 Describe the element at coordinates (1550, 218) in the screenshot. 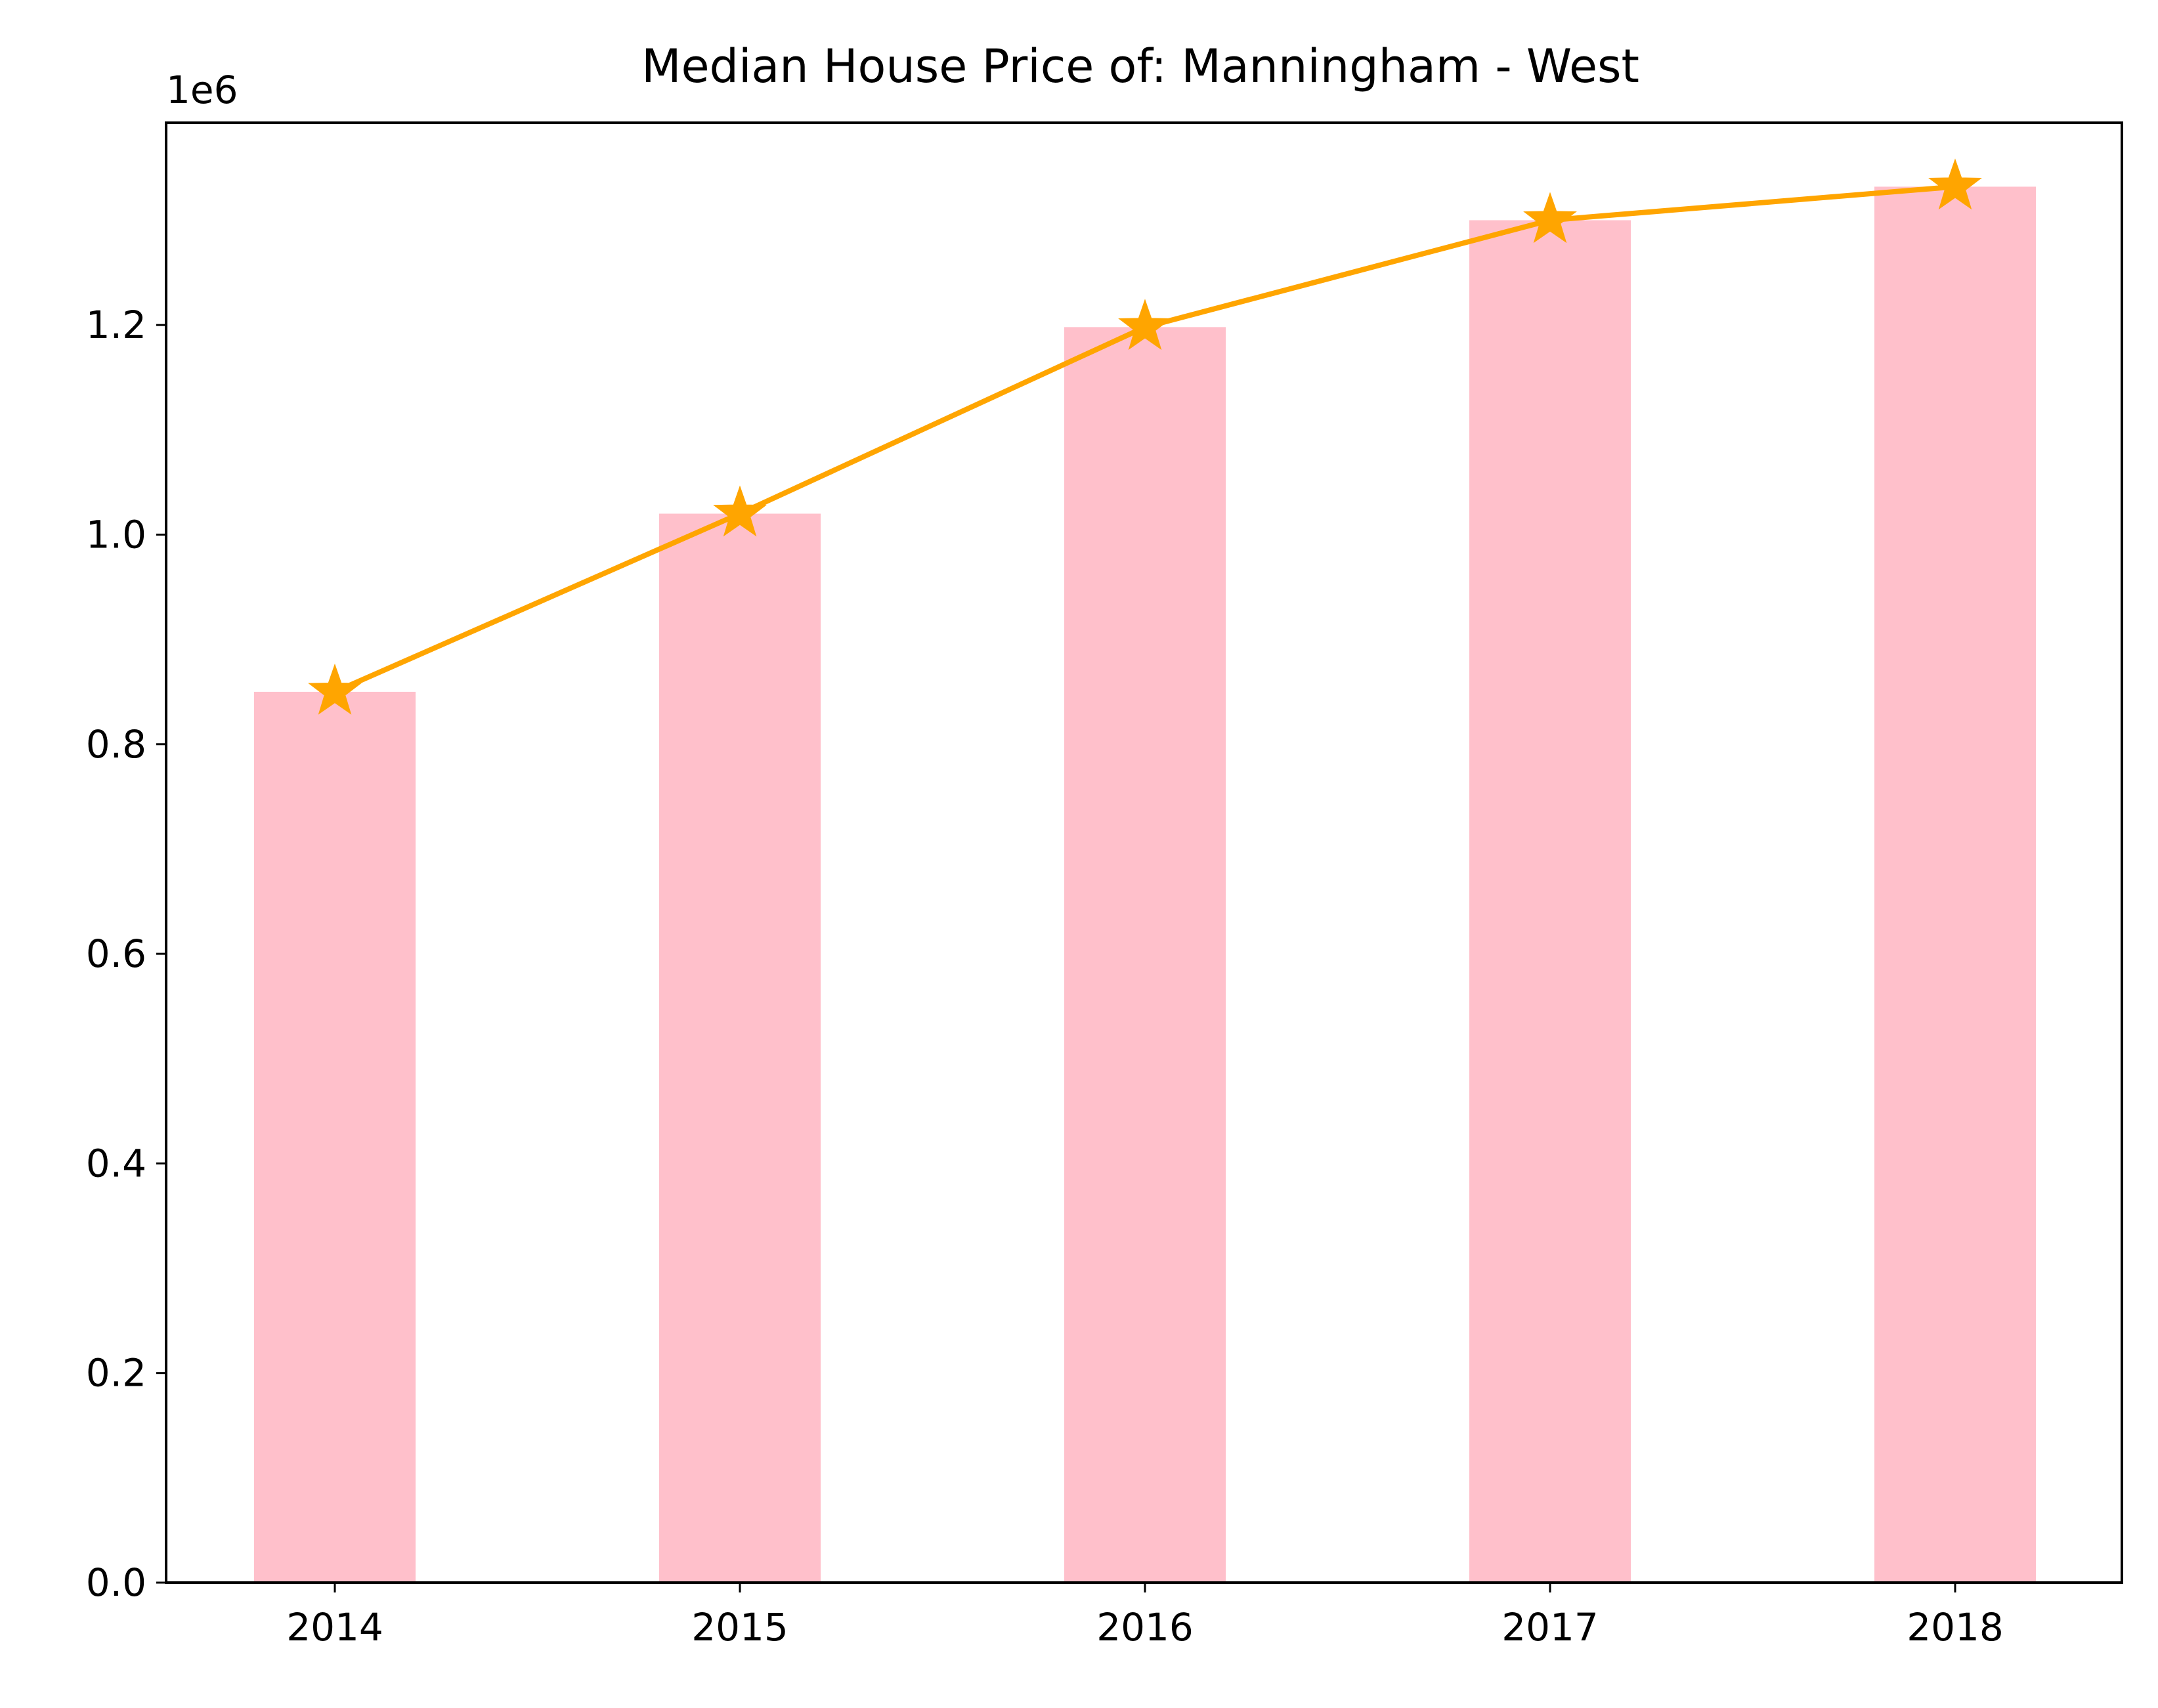

I see `point-marker-2017` at that location.